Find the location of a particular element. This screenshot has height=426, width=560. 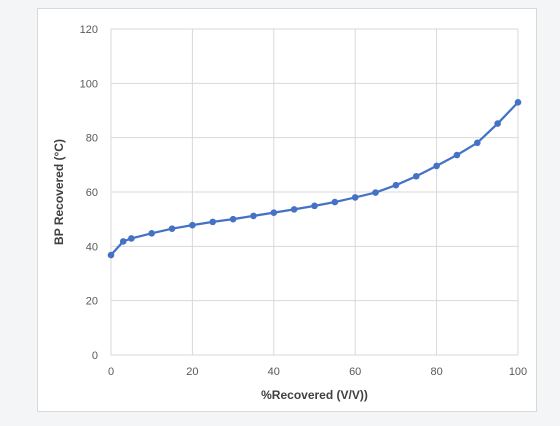

x-tick-label: 20 is located at coordinates (192, 372).